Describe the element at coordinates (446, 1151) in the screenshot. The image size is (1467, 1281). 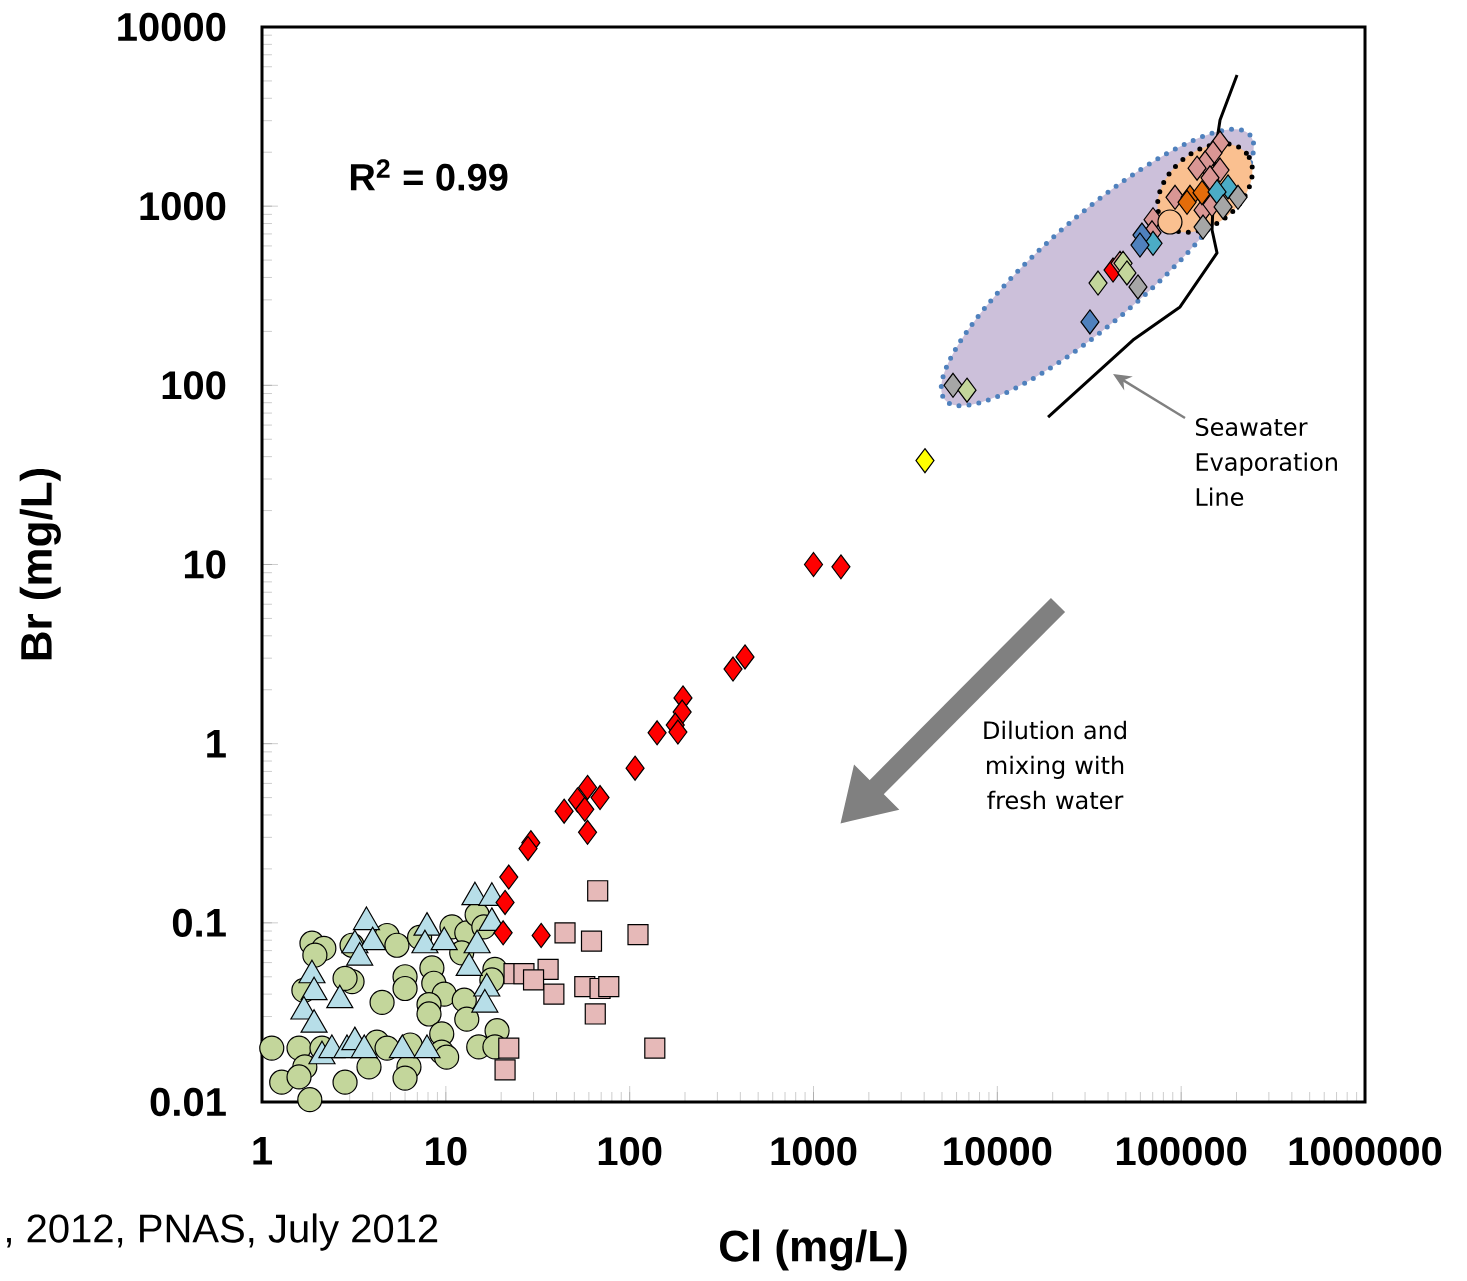
I see `x-tick-label: 10` at that location.